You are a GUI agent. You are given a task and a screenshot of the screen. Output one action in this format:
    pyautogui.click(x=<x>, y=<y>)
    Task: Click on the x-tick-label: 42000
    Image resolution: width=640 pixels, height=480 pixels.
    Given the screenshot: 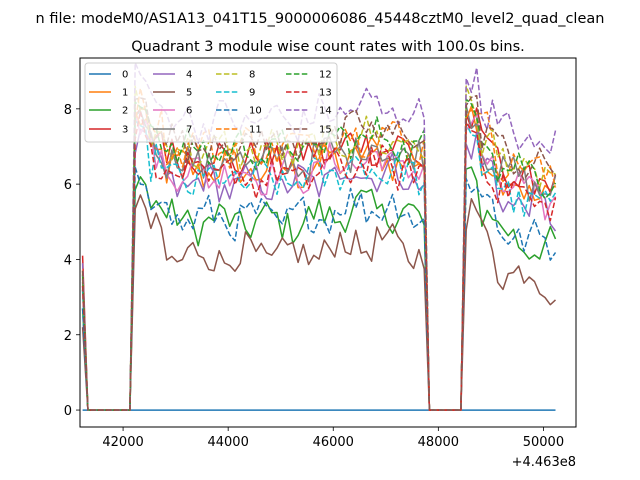 What is the action you would take?
    pyautogui.click(x=122, y=442)
    